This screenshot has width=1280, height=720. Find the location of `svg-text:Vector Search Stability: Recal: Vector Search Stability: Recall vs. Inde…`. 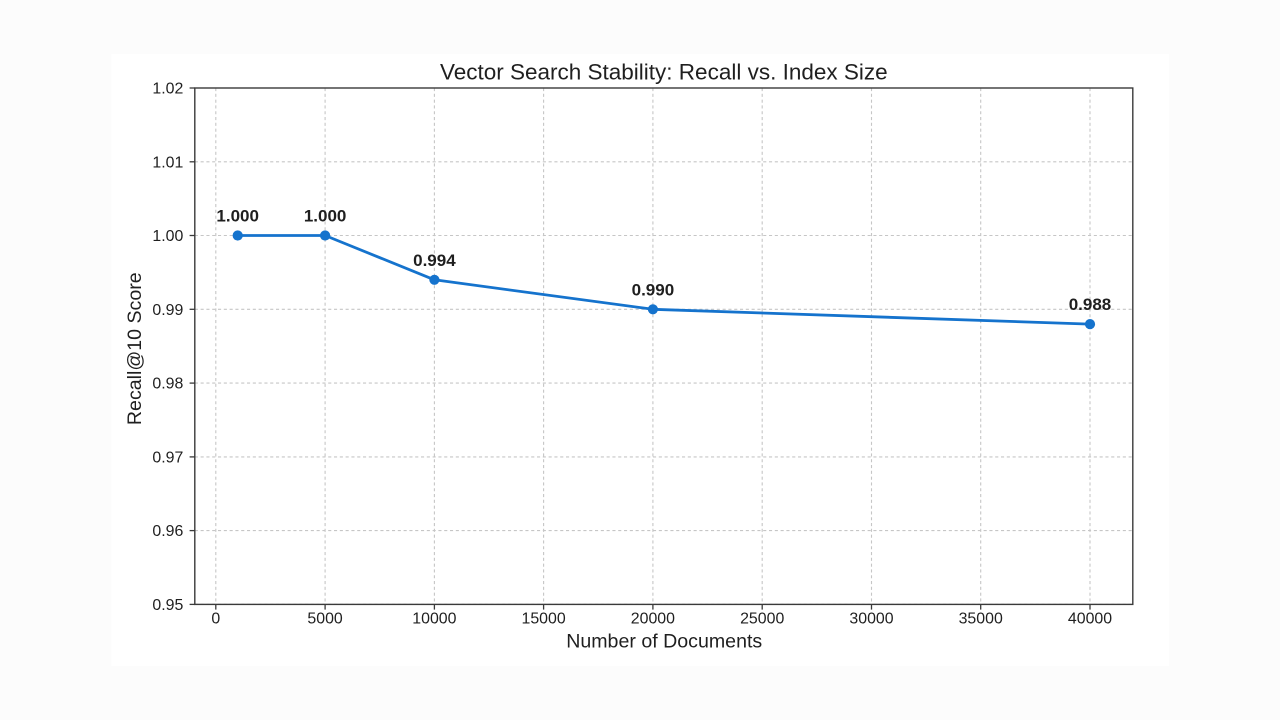

svg-text:Vector Search Stability: Recal: Vector Search Stability: Recall vs. Inde… is located at coordinates (664, 71).